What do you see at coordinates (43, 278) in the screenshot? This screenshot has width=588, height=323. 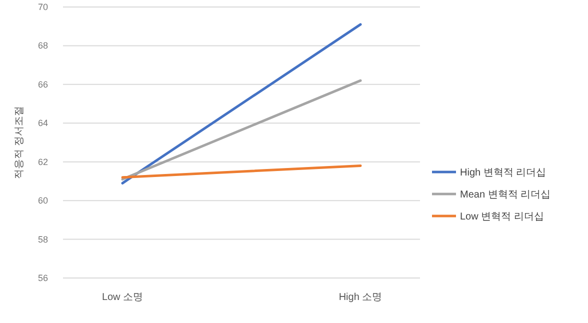 I see `y-tick-label: 56` at bounding box center [43, 278].